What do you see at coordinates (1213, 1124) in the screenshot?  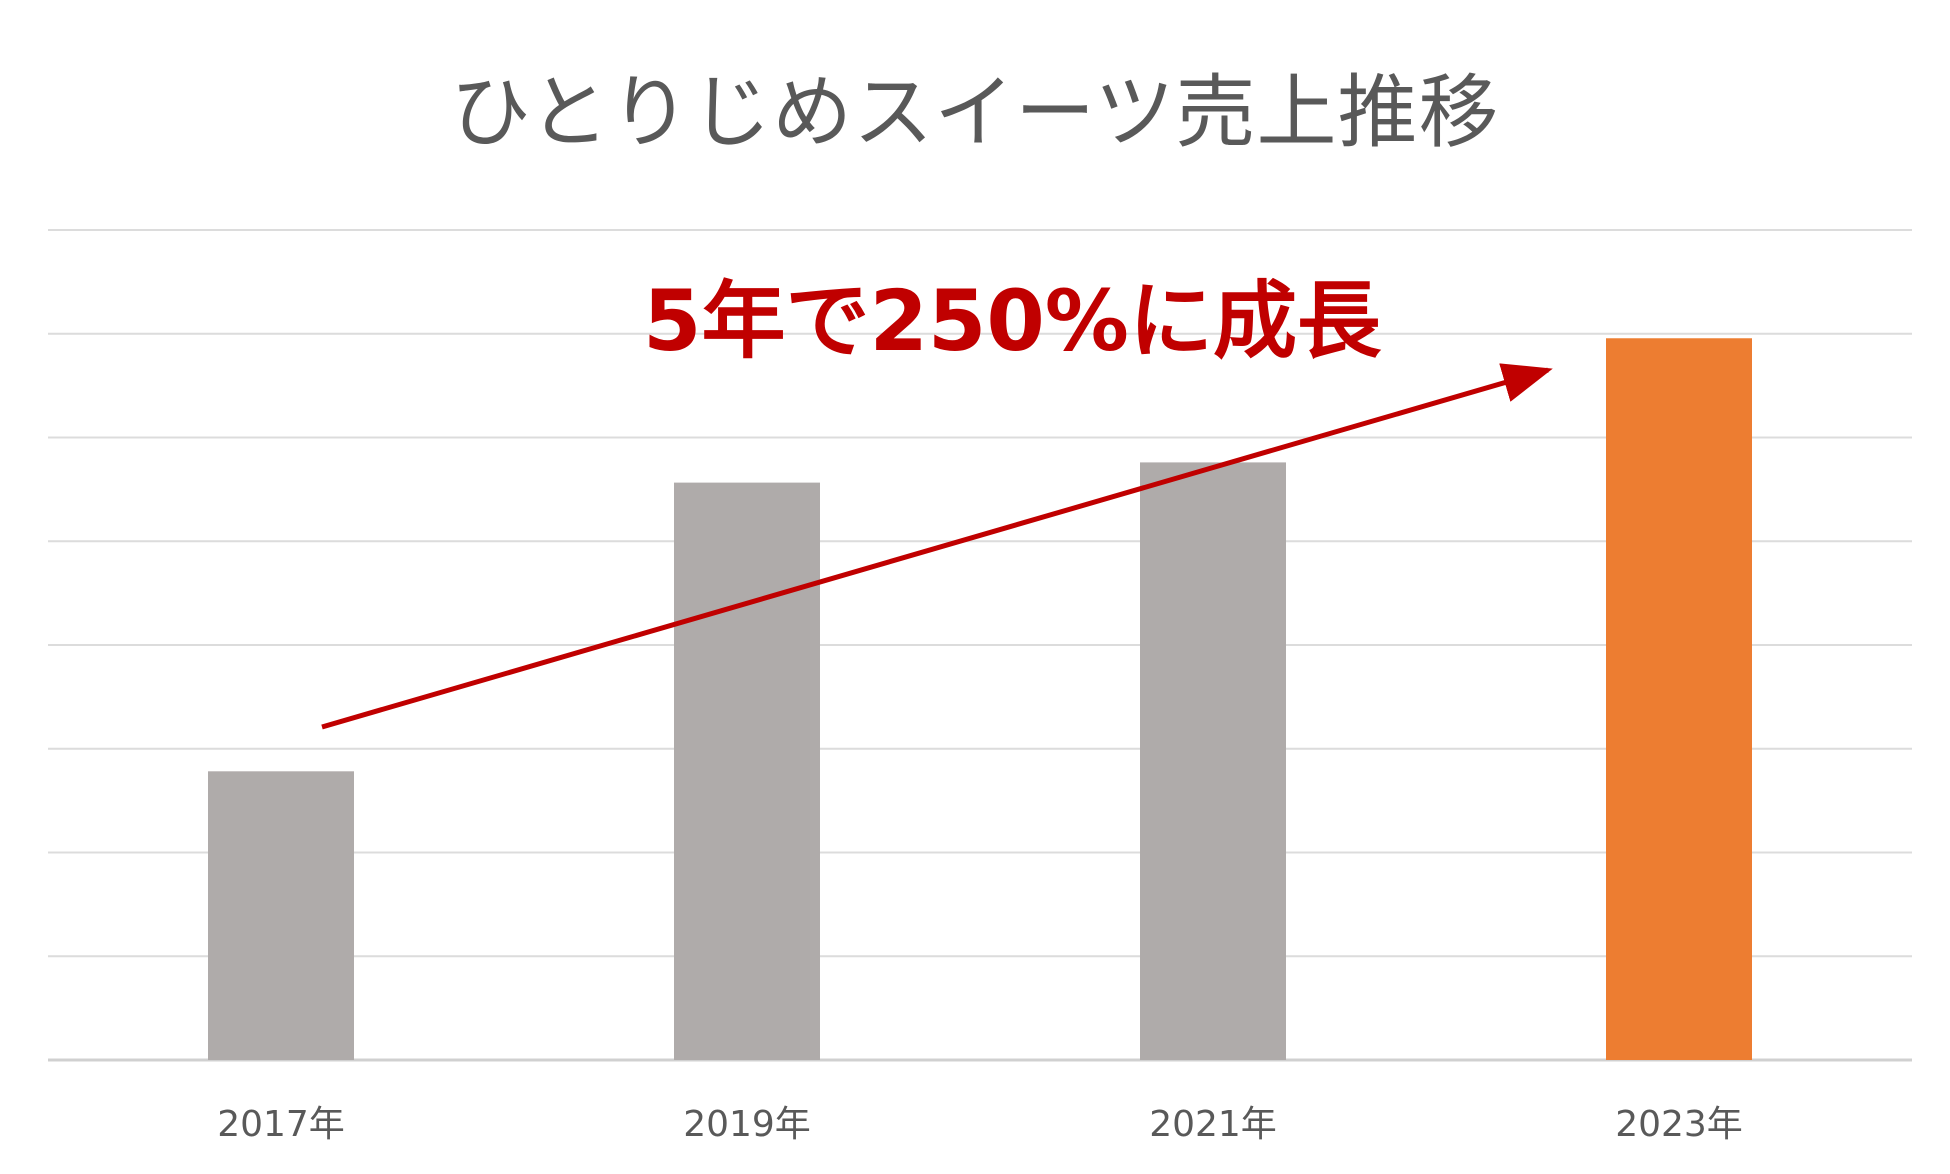 I see `x-tick-label: 2021年` at bounding box center [1213, 1124].